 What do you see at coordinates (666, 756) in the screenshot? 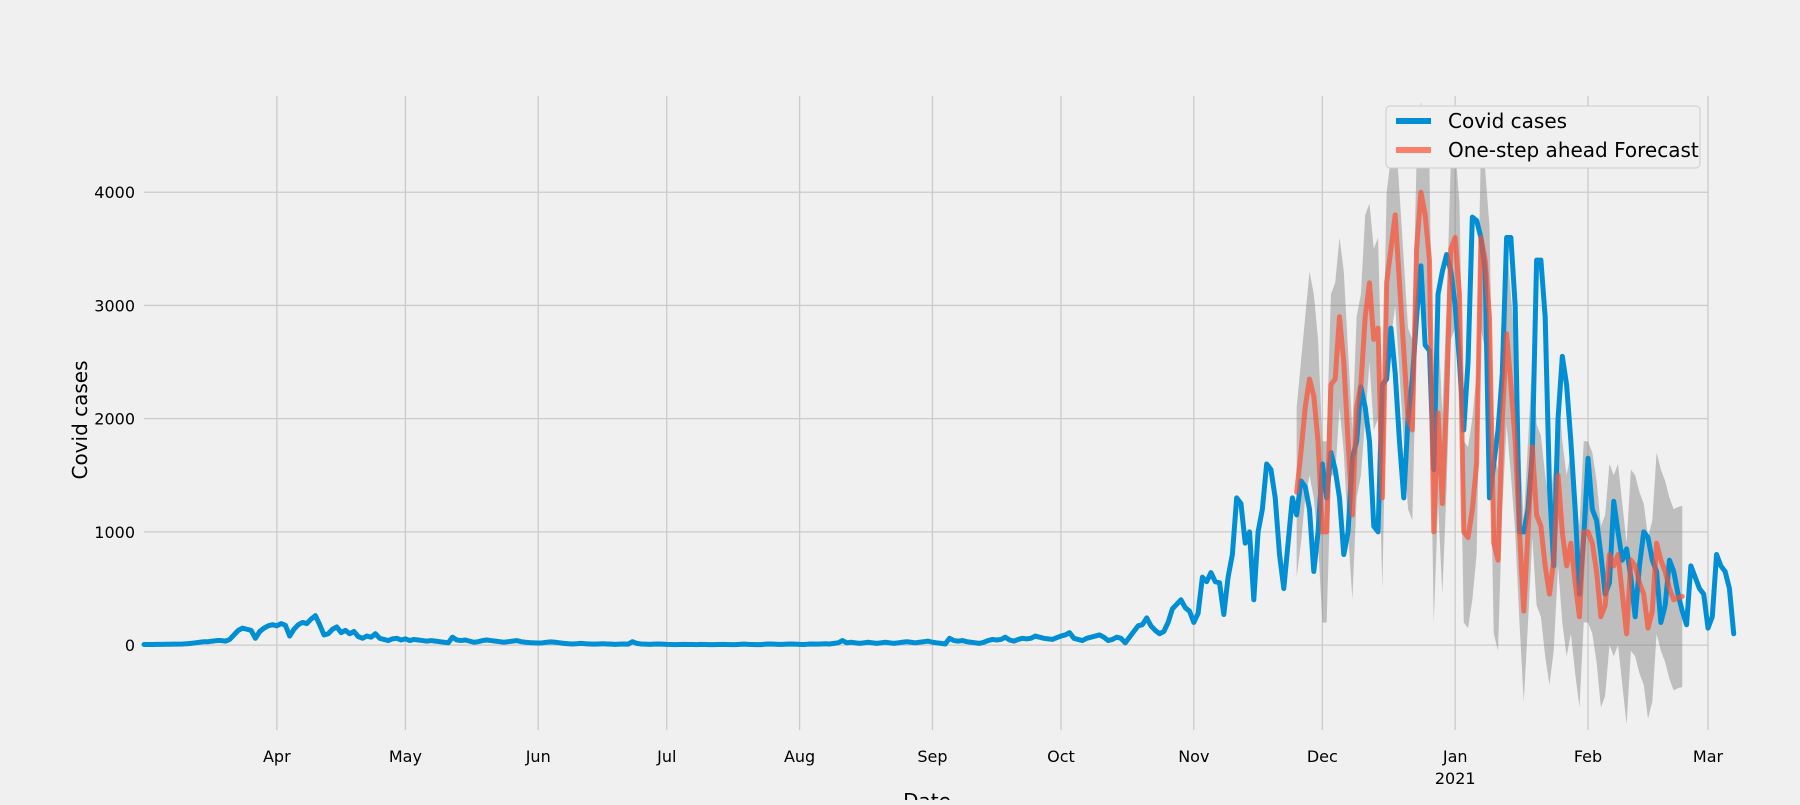
I see `x-tick-label-jul: Jul` at bounding box center [666, 756].